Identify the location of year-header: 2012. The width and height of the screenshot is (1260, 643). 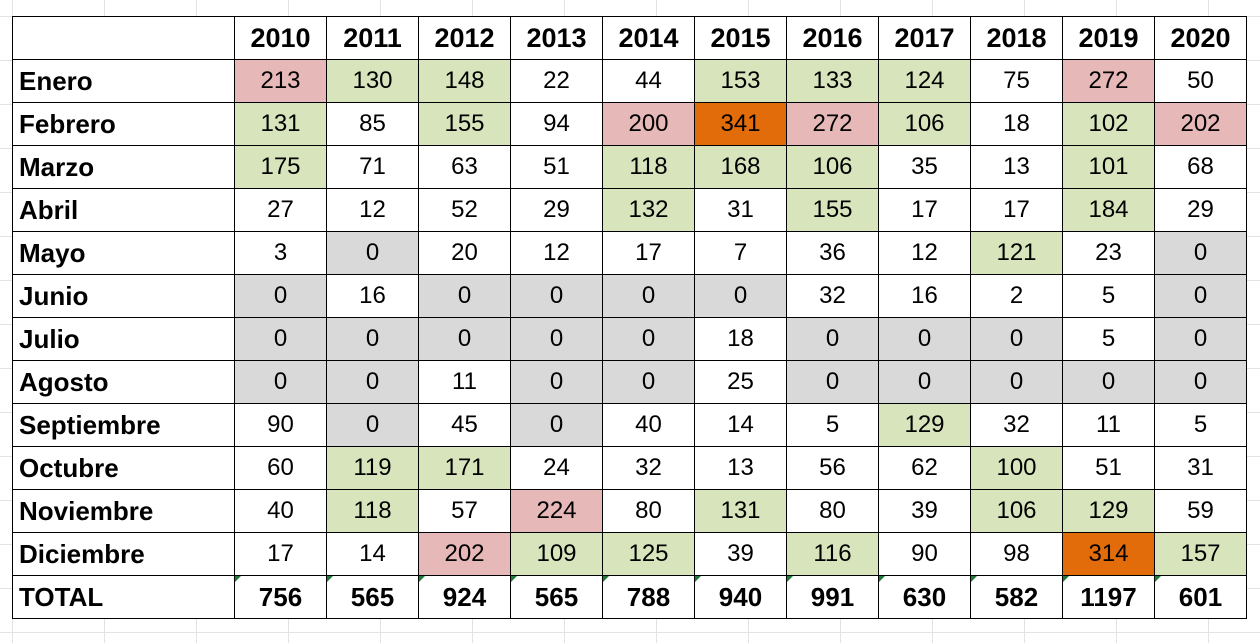
(464, 38).